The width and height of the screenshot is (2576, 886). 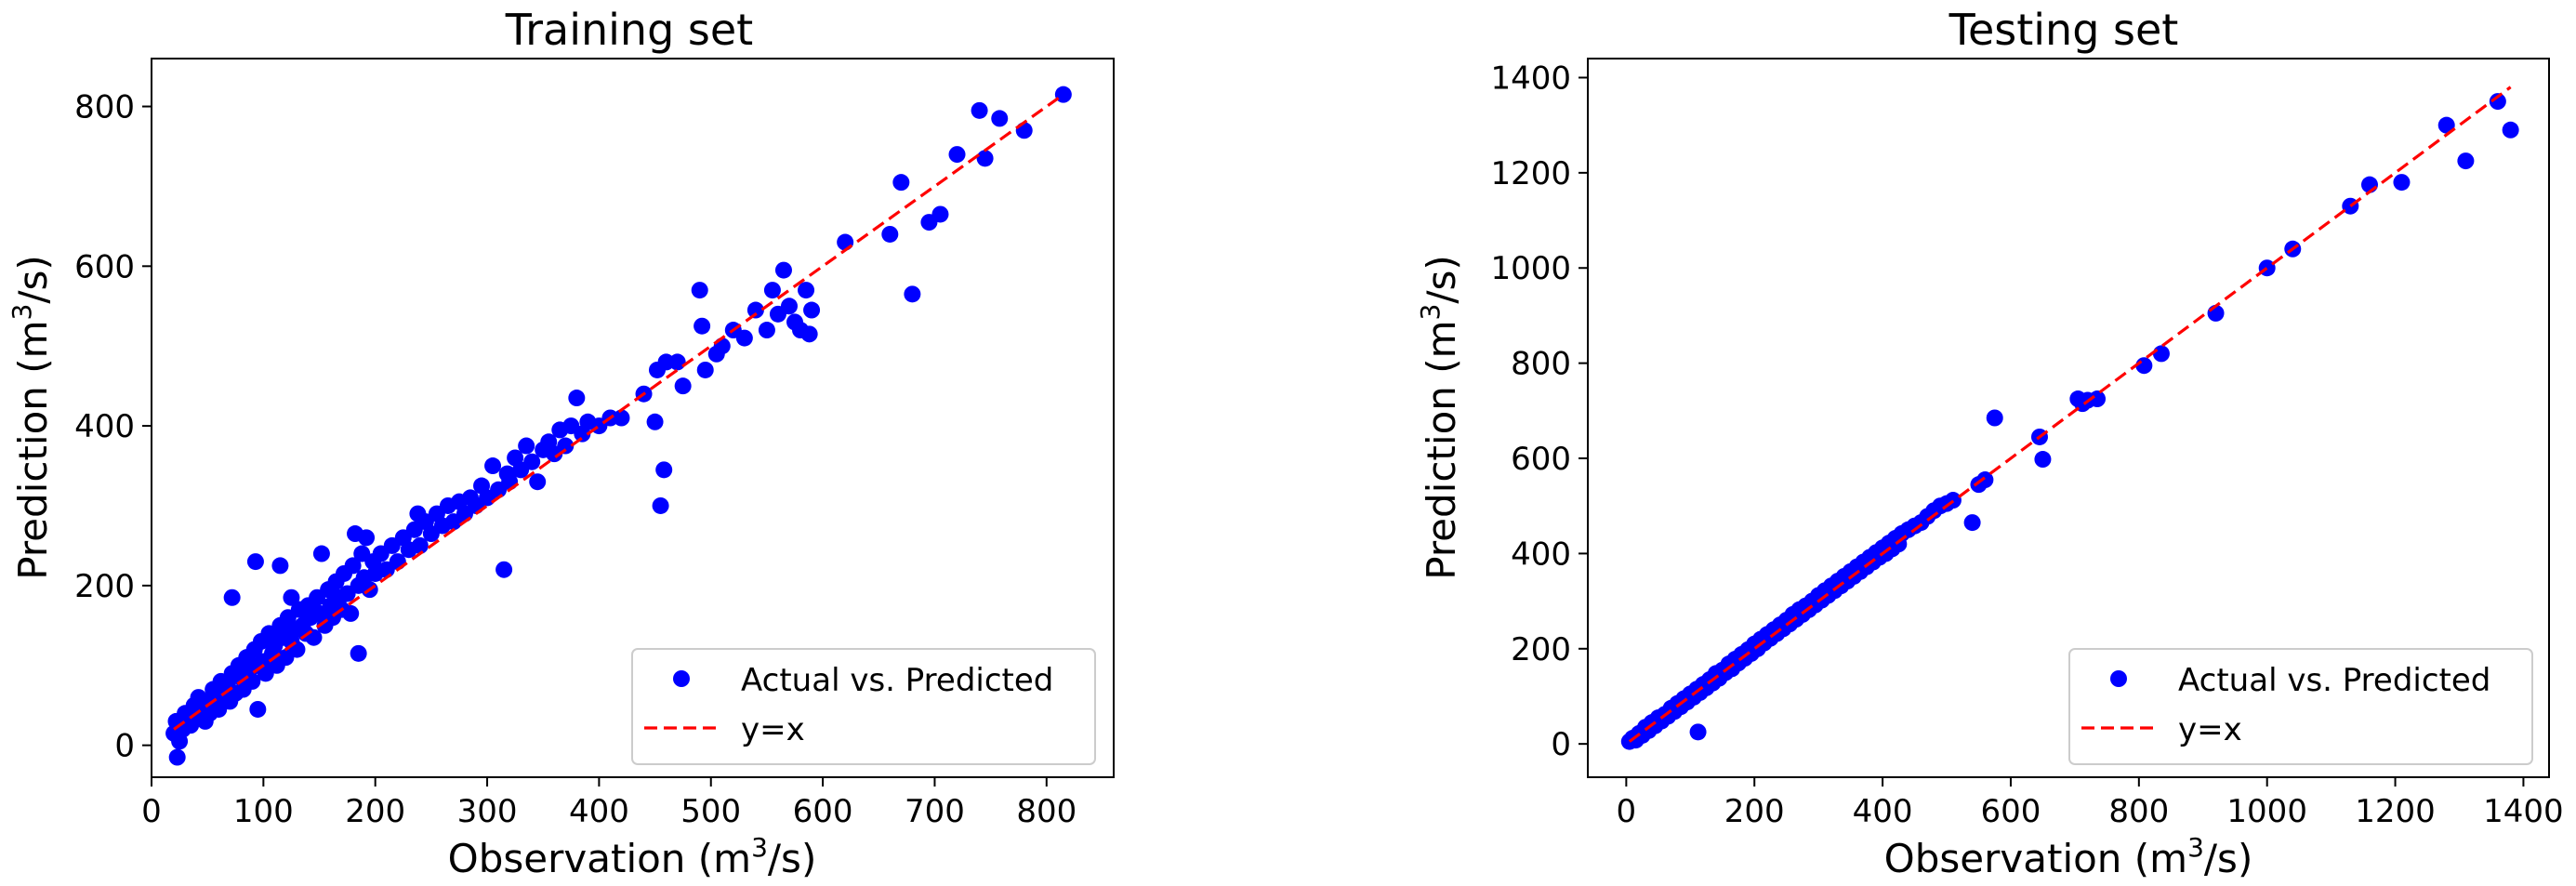 What do you see at coordinates (1530, 268) in the screenshot?
I see `y-tick-label: 1000` at bounding box center [1530, 268].